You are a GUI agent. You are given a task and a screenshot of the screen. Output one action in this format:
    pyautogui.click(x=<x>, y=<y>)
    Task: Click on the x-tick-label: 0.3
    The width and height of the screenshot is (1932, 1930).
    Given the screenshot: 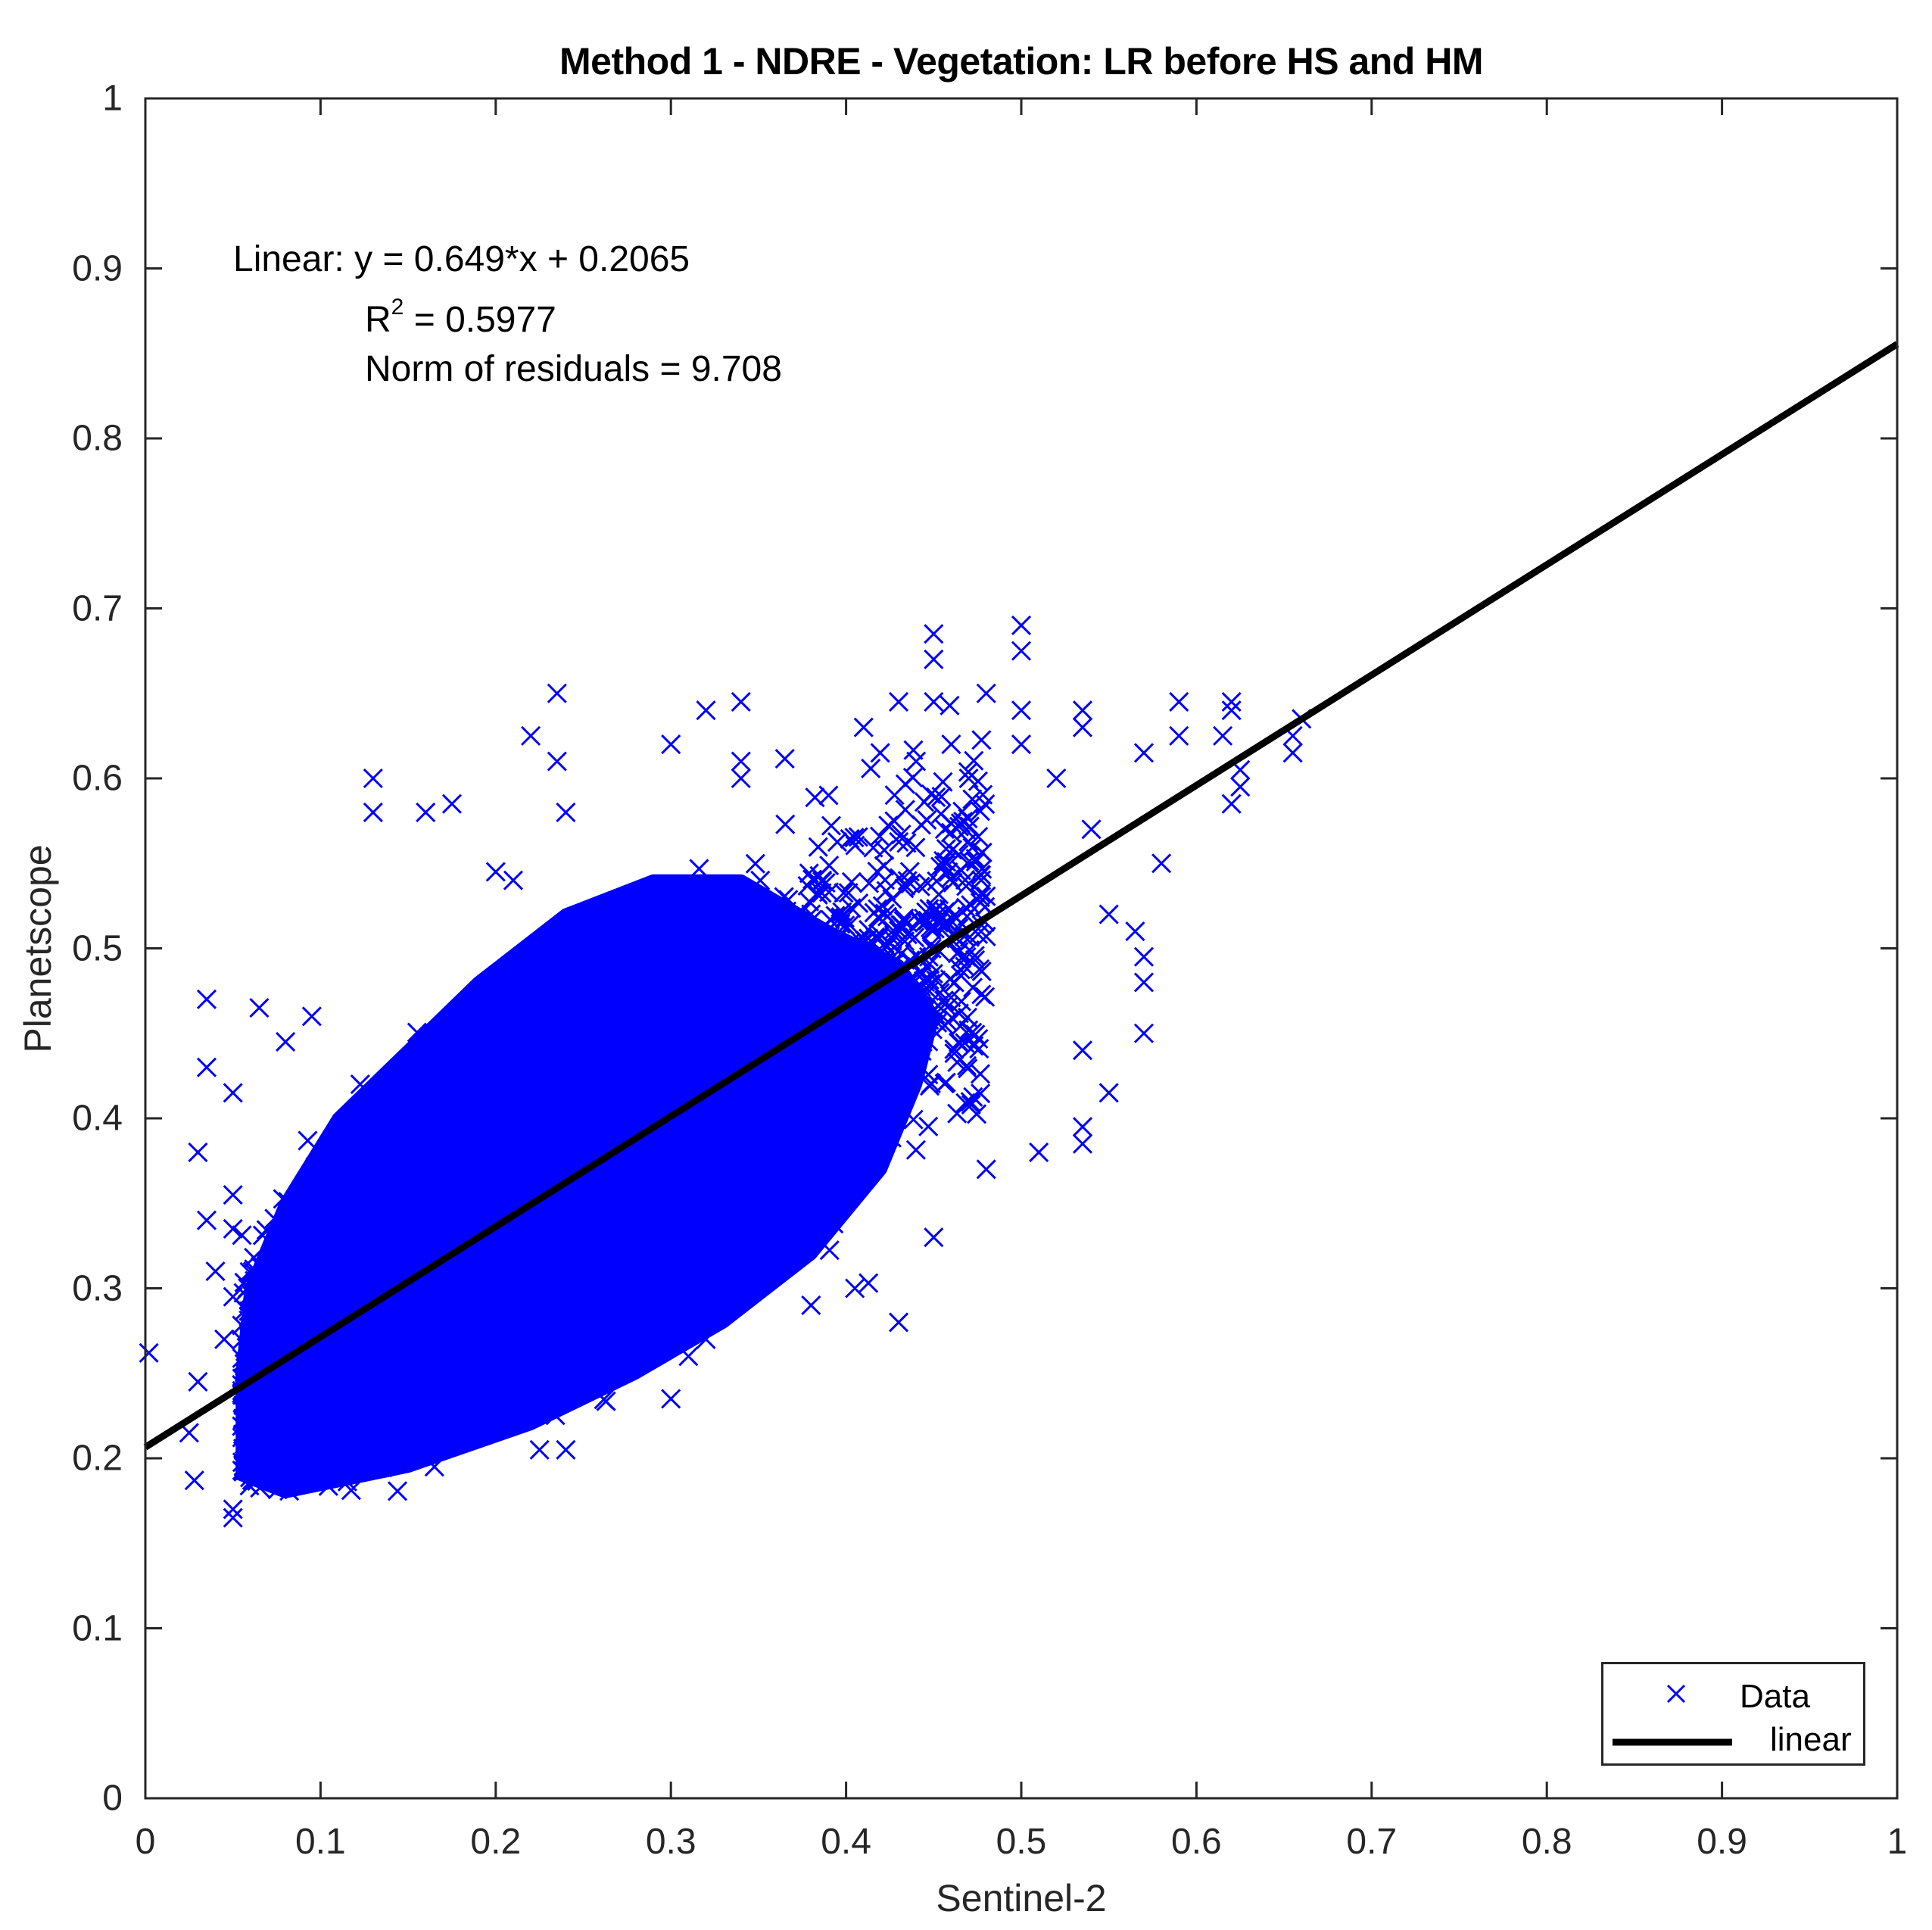 What is the action you would take?
    pyautogui.click(x=670, y=1842)
    